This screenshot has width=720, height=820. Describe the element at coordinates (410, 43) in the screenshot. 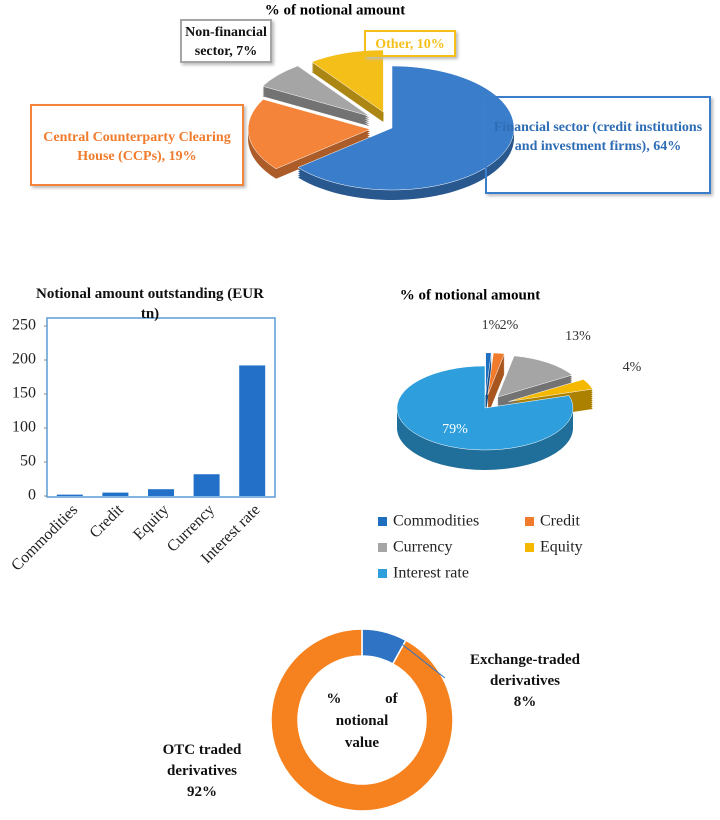

I see `slice-label: Other, 10%` at that location.